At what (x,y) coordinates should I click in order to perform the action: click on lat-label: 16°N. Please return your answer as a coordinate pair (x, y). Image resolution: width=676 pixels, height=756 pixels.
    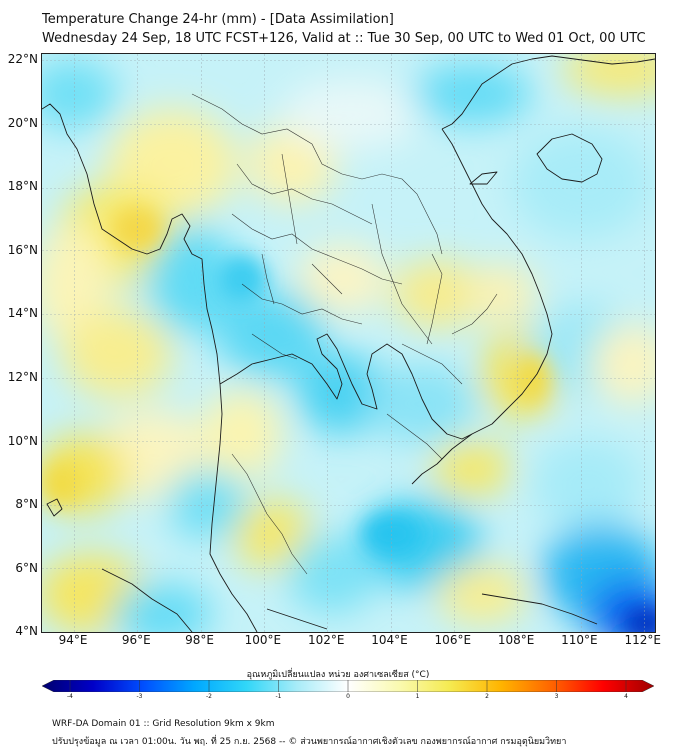
    Looking at the image, I should click on (22, 249).